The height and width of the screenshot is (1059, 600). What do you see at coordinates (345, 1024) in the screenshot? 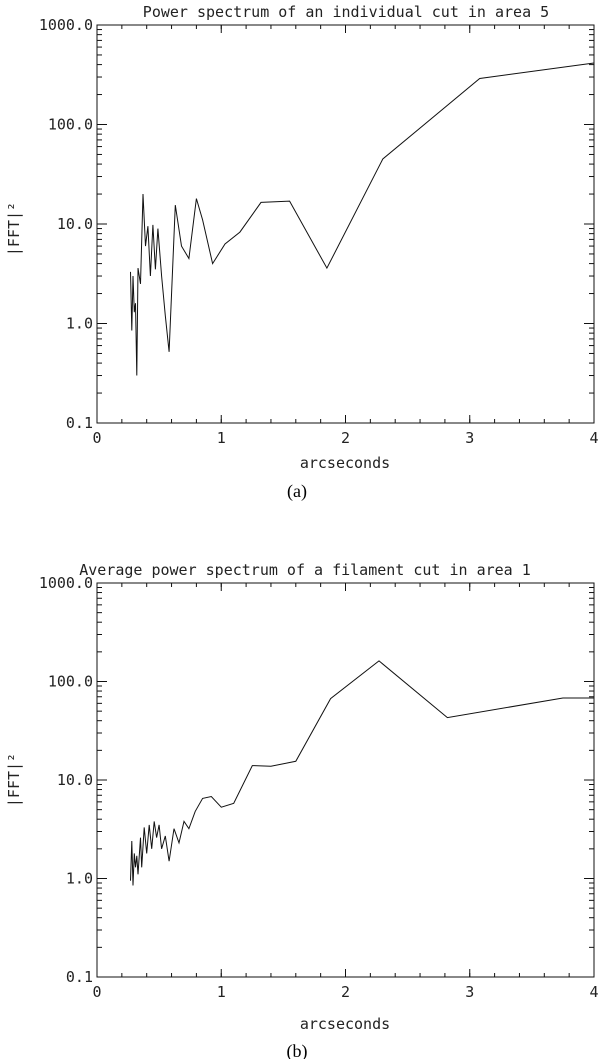
I see `chart-b-xlabel: arcseconds` at bounding box center [345, 1024].